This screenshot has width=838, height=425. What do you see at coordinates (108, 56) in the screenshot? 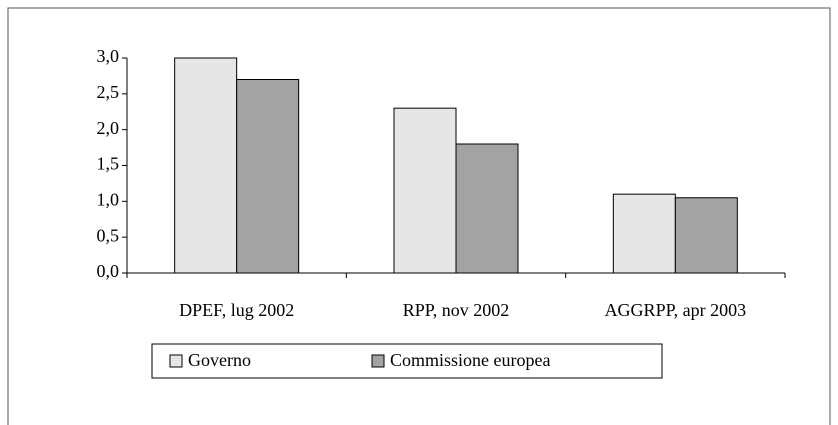
I see `y-tick-label: 3,0` at bounding box center [108, 56].